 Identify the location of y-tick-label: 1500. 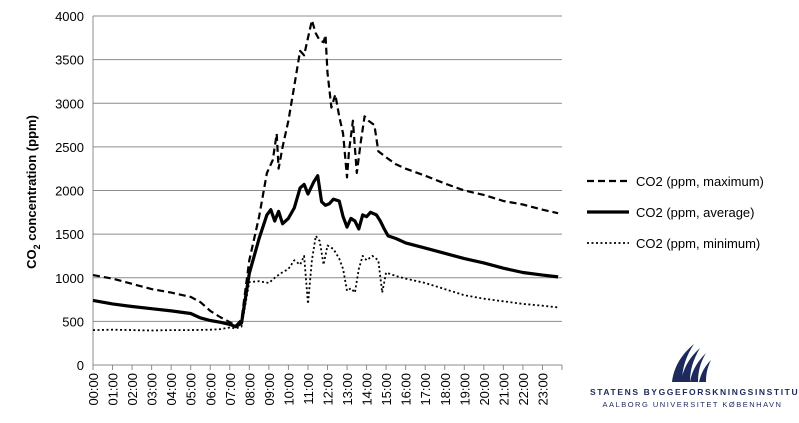
(69, 234).